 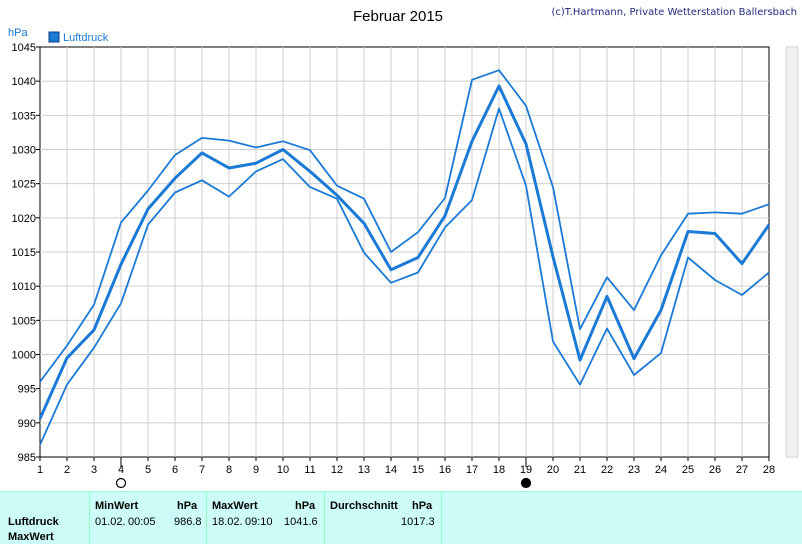 I want to click on chart-title: Februar 2015, so click(x=398, y=16).